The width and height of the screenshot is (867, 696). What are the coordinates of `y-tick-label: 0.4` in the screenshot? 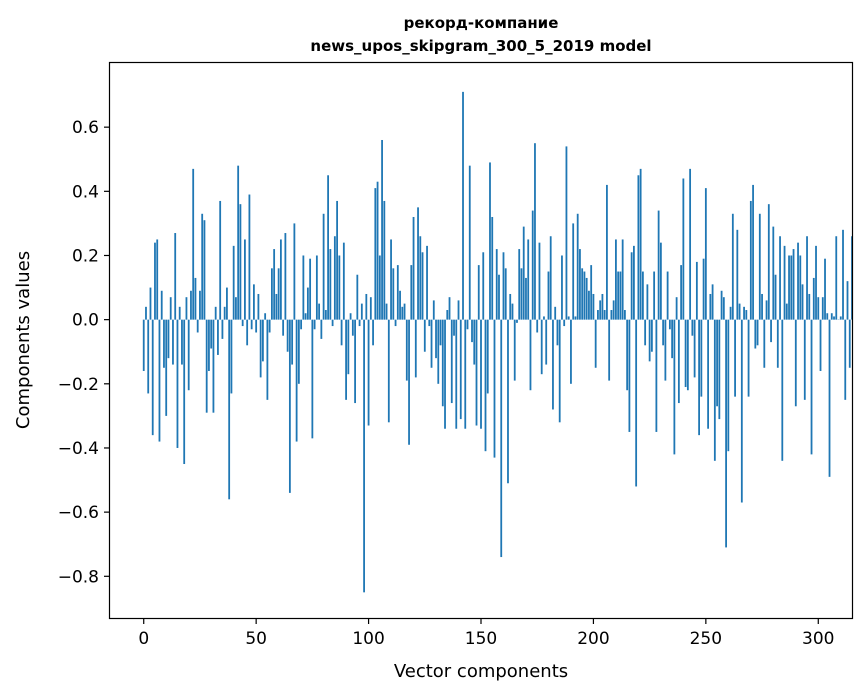 It's located at (85, 192).